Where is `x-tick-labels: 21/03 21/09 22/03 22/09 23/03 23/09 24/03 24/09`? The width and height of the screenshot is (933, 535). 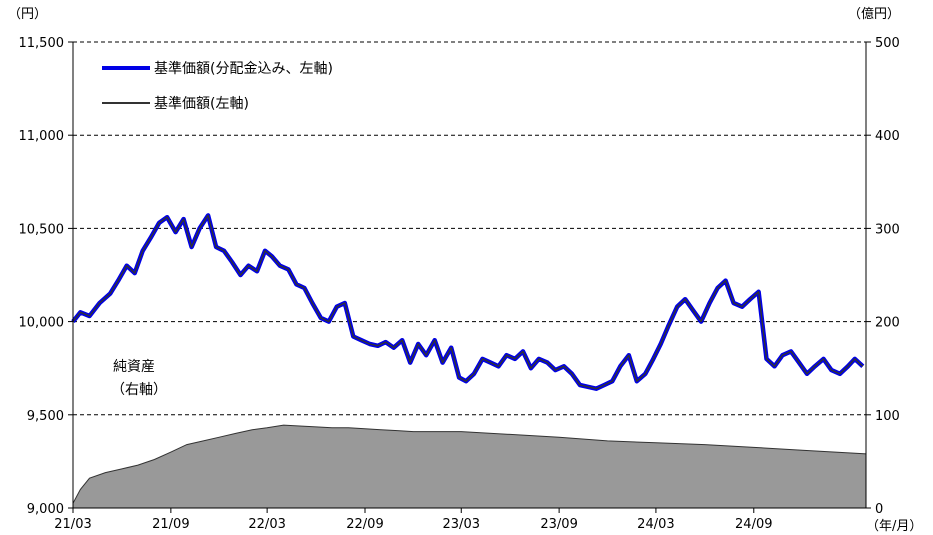 x-tick-labels: 21/03 21/09 22/03 22/09 23/03 23/09 24/03 24/09 is located at coordinates (413, 520).